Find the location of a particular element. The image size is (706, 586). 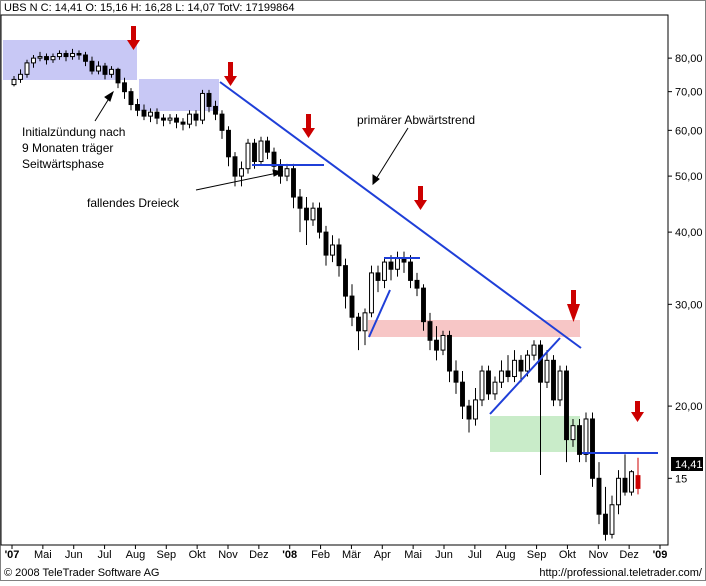

annotation-initial-3: Seitwärtsphase is located at coordinates (63, 164).